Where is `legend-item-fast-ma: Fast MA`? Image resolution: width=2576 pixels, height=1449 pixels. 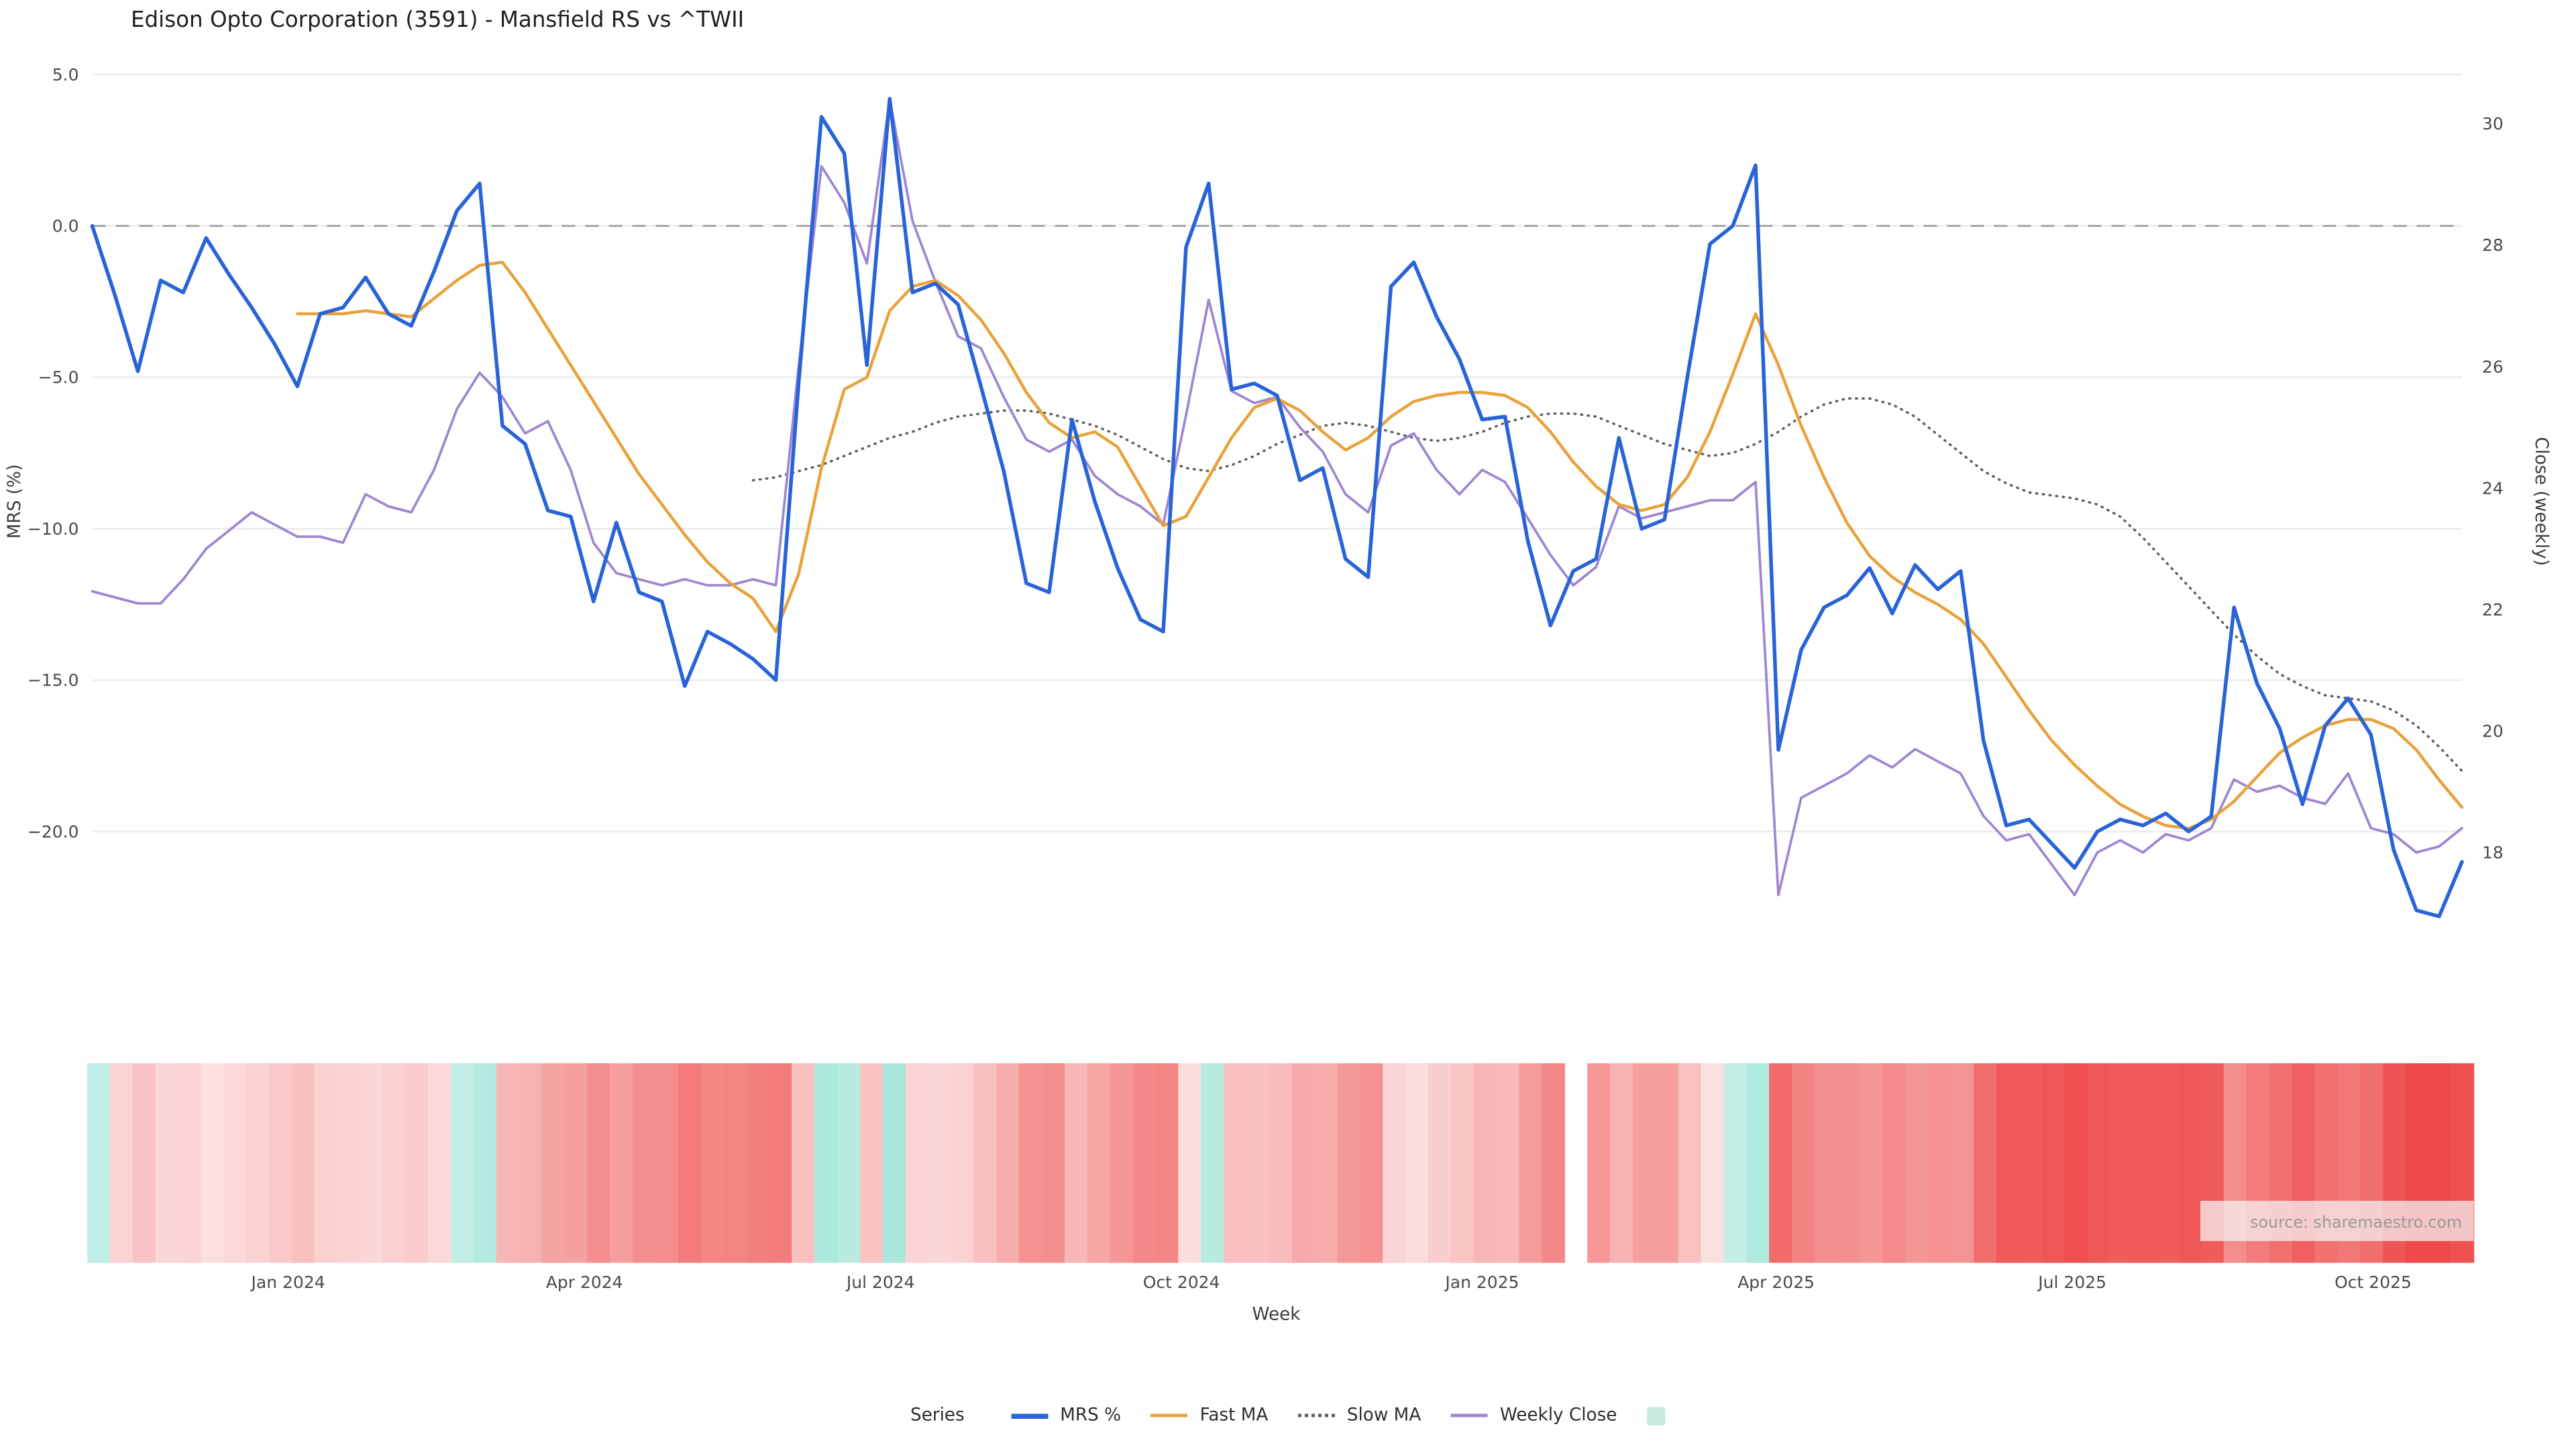 legend-item-fast-ma: Fast MA is located at coordinates (1209, 1415).